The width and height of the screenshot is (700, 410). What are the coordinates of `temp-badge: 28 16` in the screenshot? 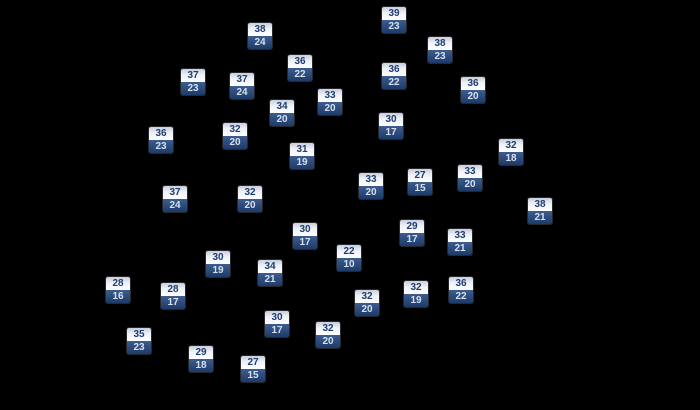 It's located at (118, 290).